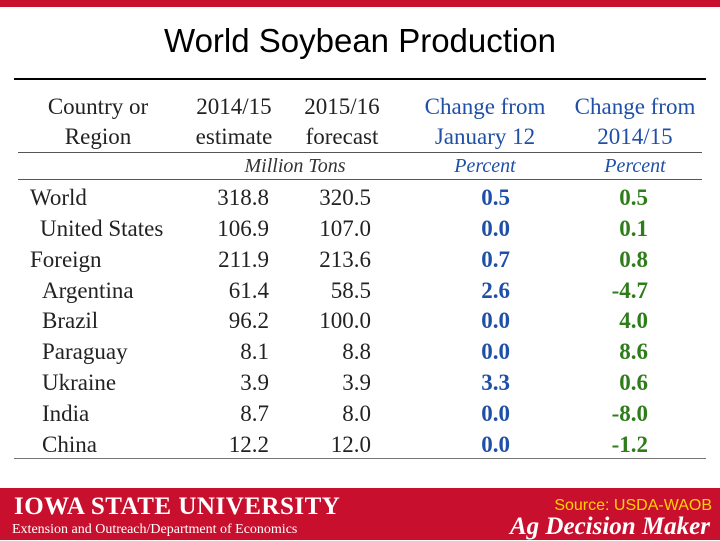 The width and height of the screenshot is (720, 541). Describe the element at coordinates (66, 413) in the screenshot. I see `row-name: India` at that location.